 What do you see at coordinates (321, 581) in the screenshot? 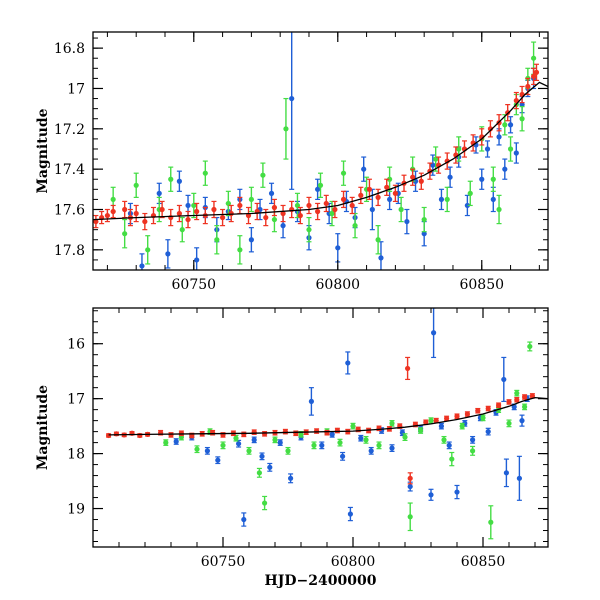
I see `x-axis-label: HJD−2400000` at bounding box center [321, 581].